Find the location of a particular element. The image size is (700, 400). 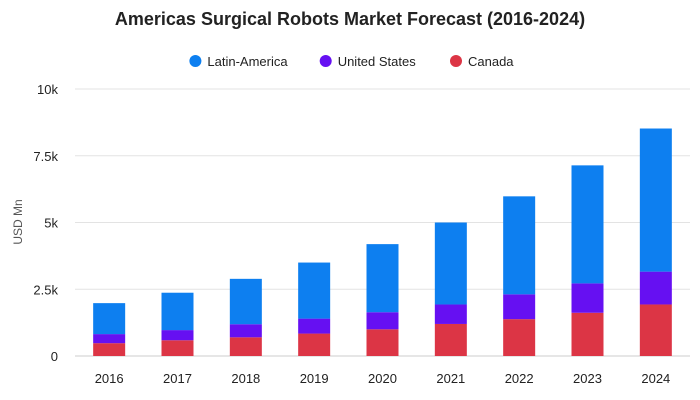

y-tick-label-7-5k: 7.5k is located at coordinates (45, 156).